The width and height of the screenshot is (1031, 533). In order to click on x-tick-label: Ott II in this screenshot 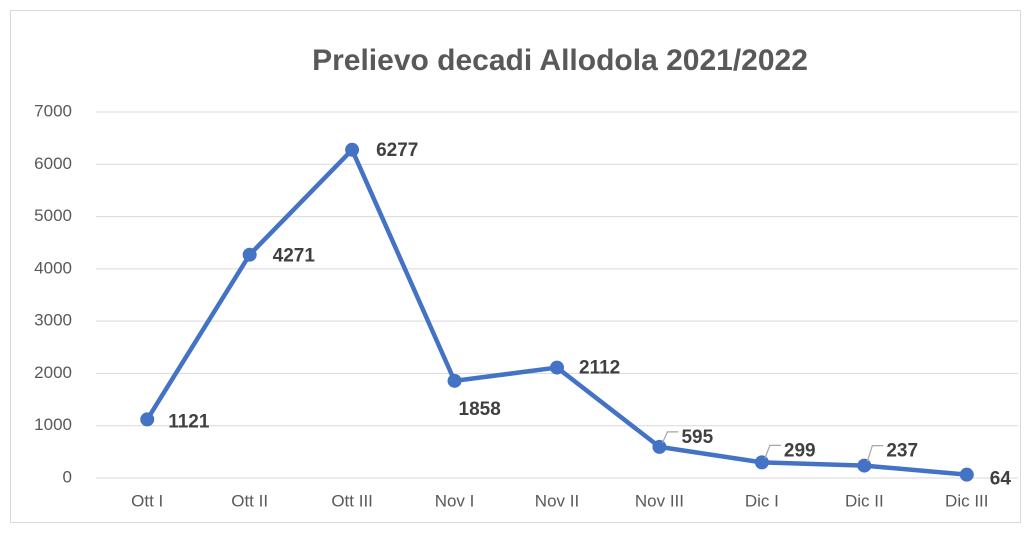, I will do `click(249, 500)`.